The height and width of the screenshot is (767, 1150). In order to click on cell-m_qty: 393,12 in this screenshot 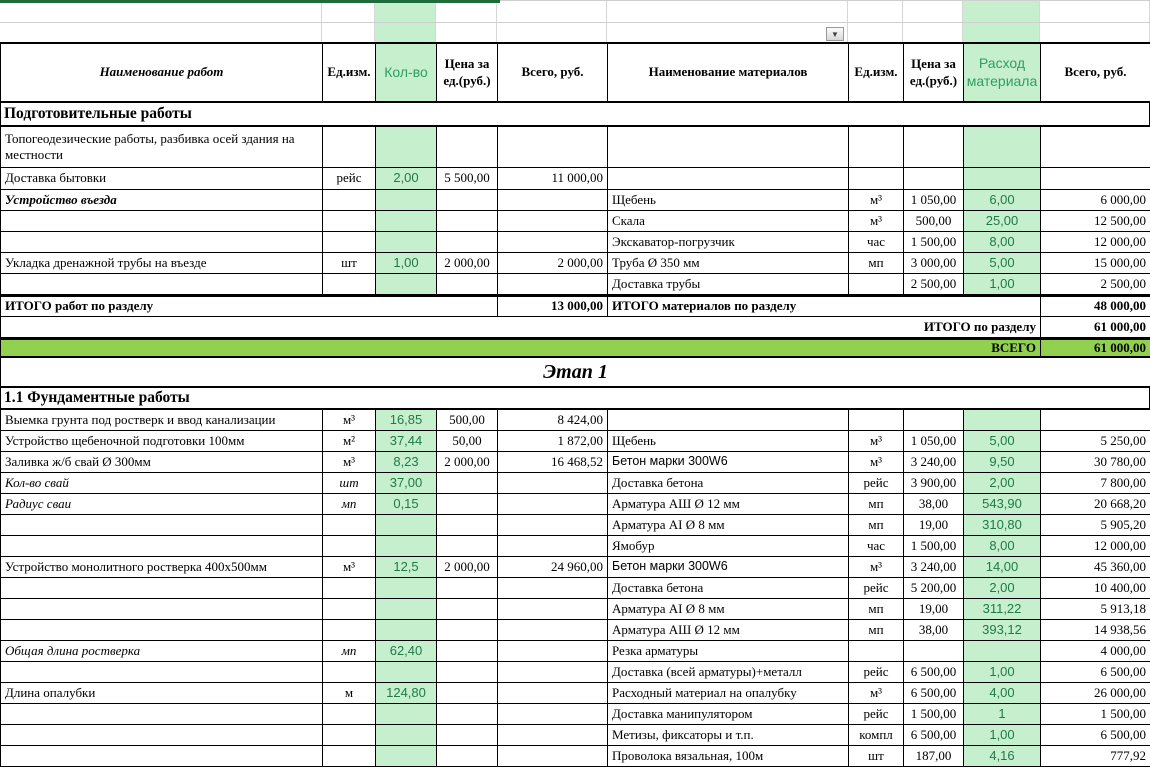, I will do `click(1002, 630)`.